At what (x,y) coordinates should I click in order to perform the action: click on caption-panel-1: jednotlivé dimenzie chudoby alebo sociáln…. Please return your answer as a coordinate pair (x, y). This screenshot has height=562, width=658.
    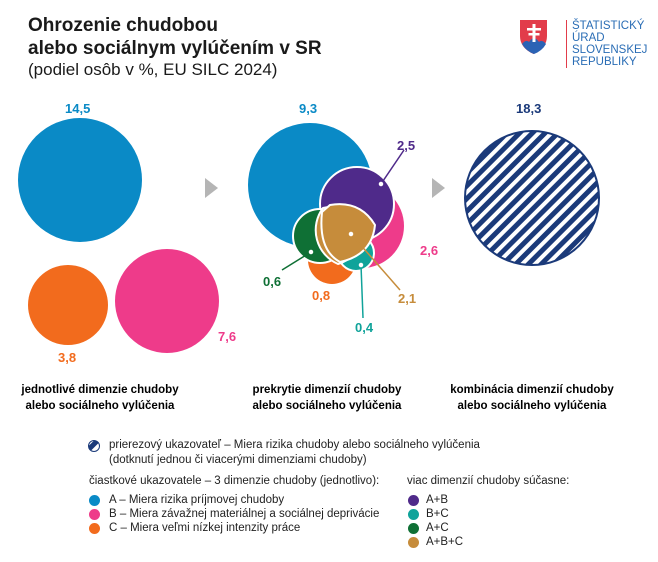
    Looking at the image, I should click on (100, 398).